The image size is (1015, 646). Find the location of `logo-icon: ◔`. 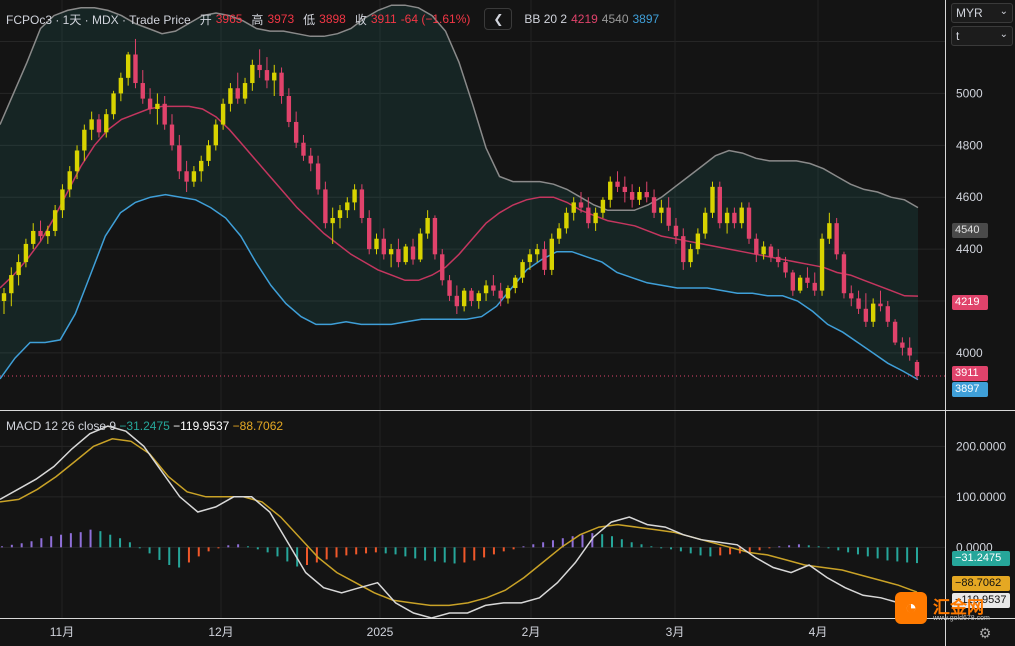

logo-icon: ◔ is located at coordinates (911, 608).